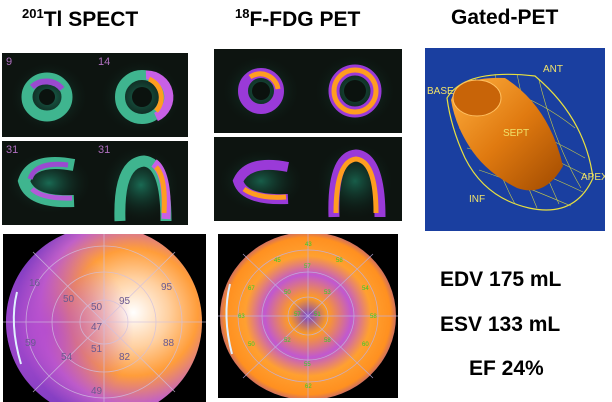  I want to click on spect-long-axis-slice-2: 31, so click(141, 183).